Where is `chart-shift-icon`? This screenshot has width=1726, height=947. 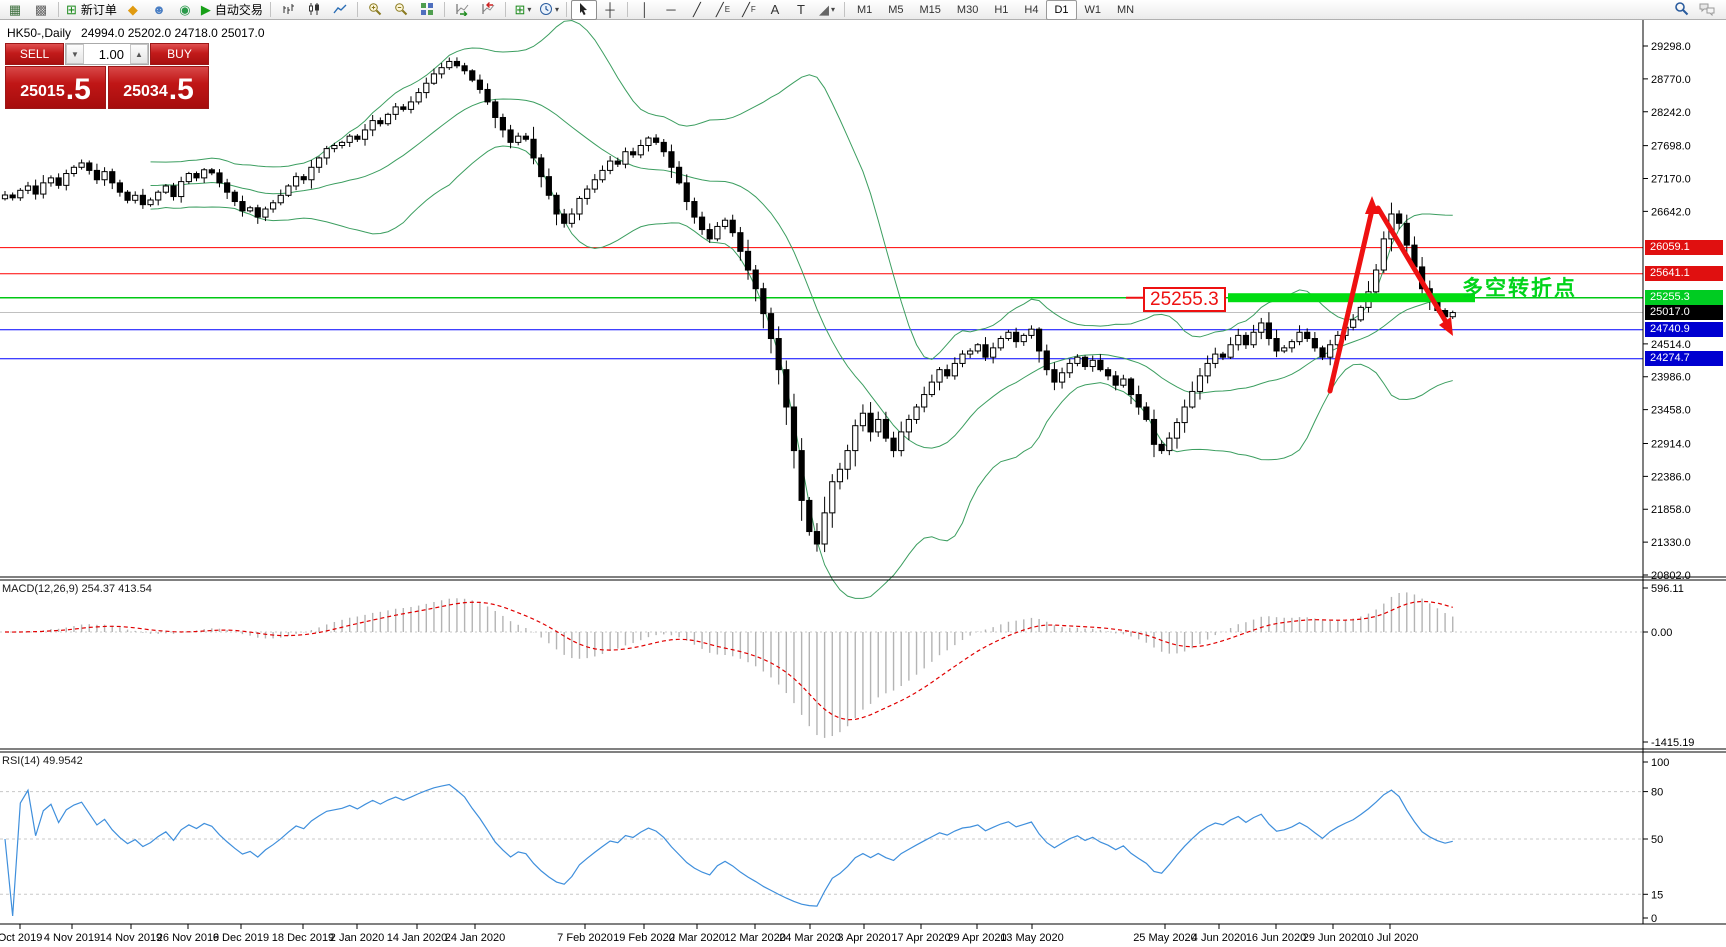 chart-shift-icon is located at coordinates (488, 9).